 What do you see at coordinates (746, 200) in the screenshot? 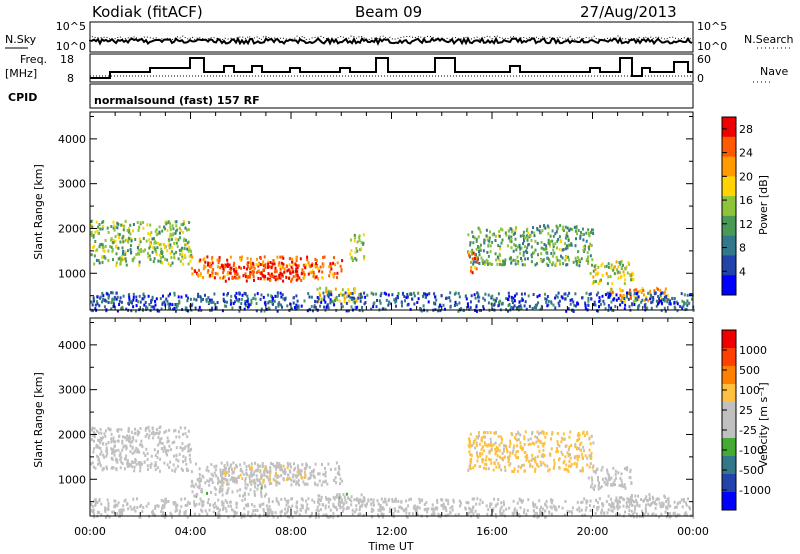
I see `power-colorbar-tick-label: 16` at bounding box center [746, 200].